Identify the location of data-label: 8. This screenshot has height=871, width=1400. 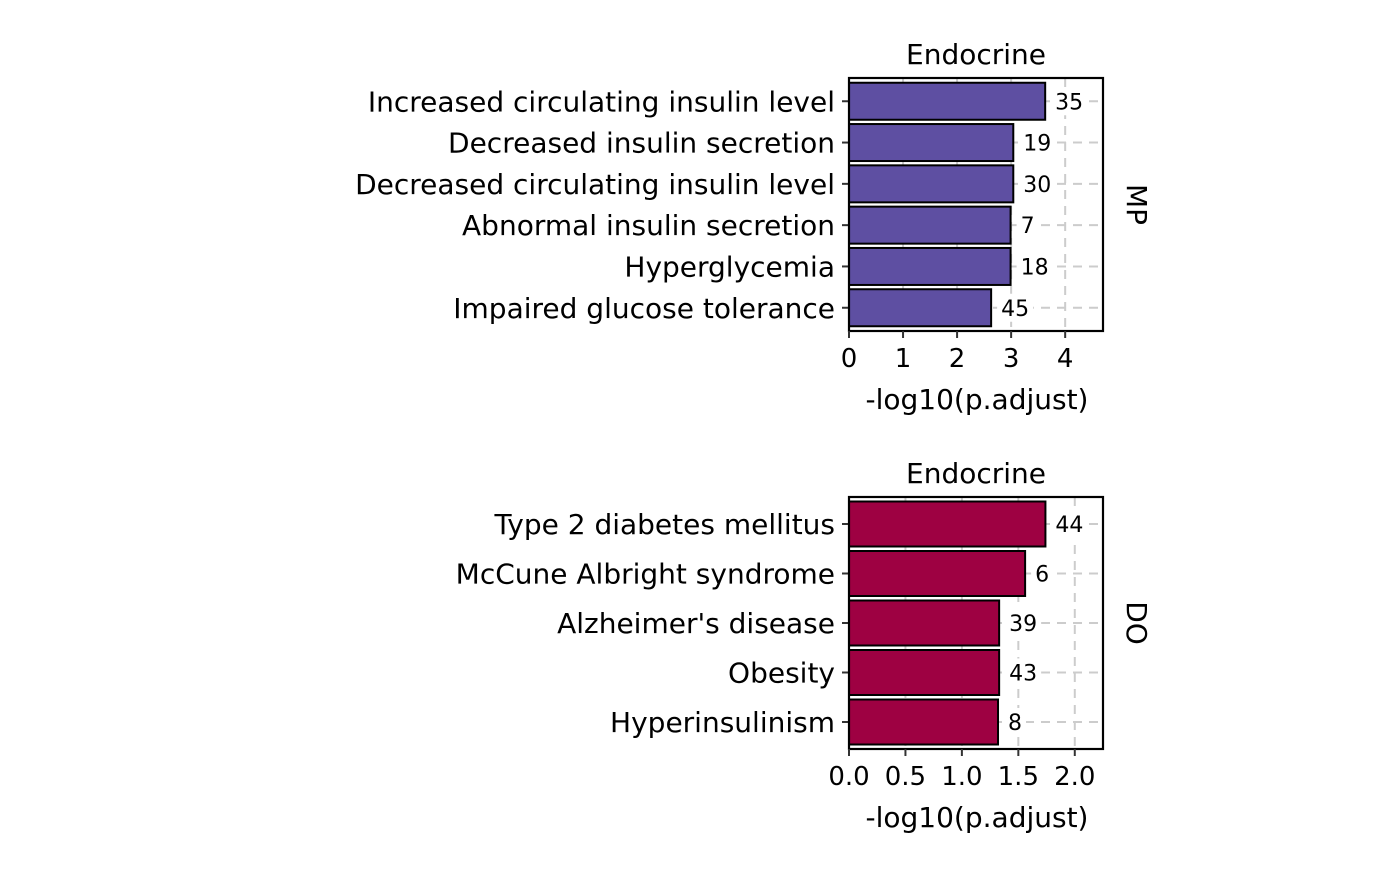
(1015, 723).